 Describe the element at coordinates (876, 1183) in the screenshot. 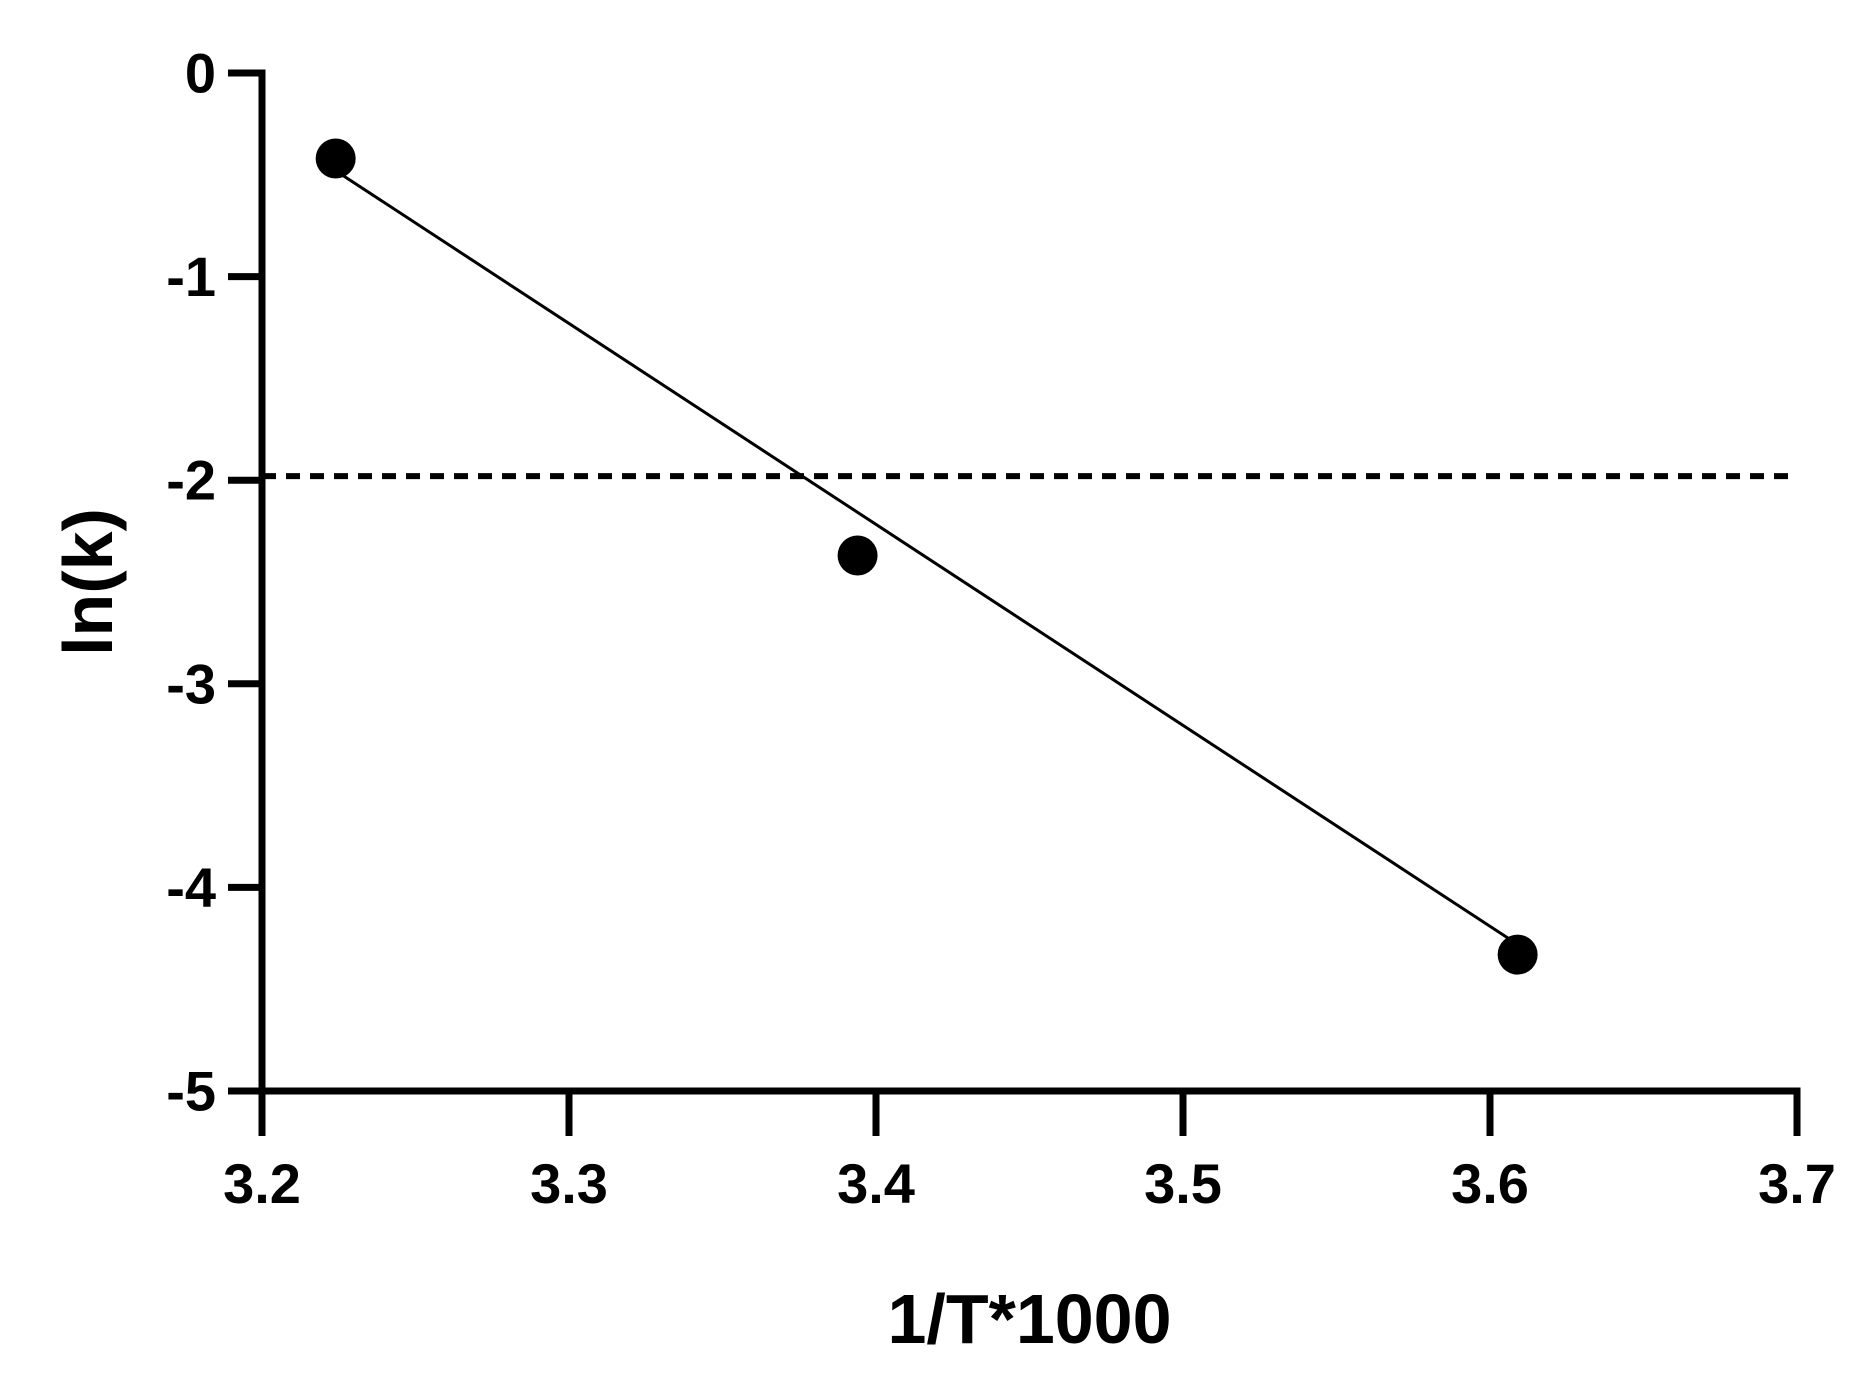

I see `x-tick-label: 3.4` at that location.